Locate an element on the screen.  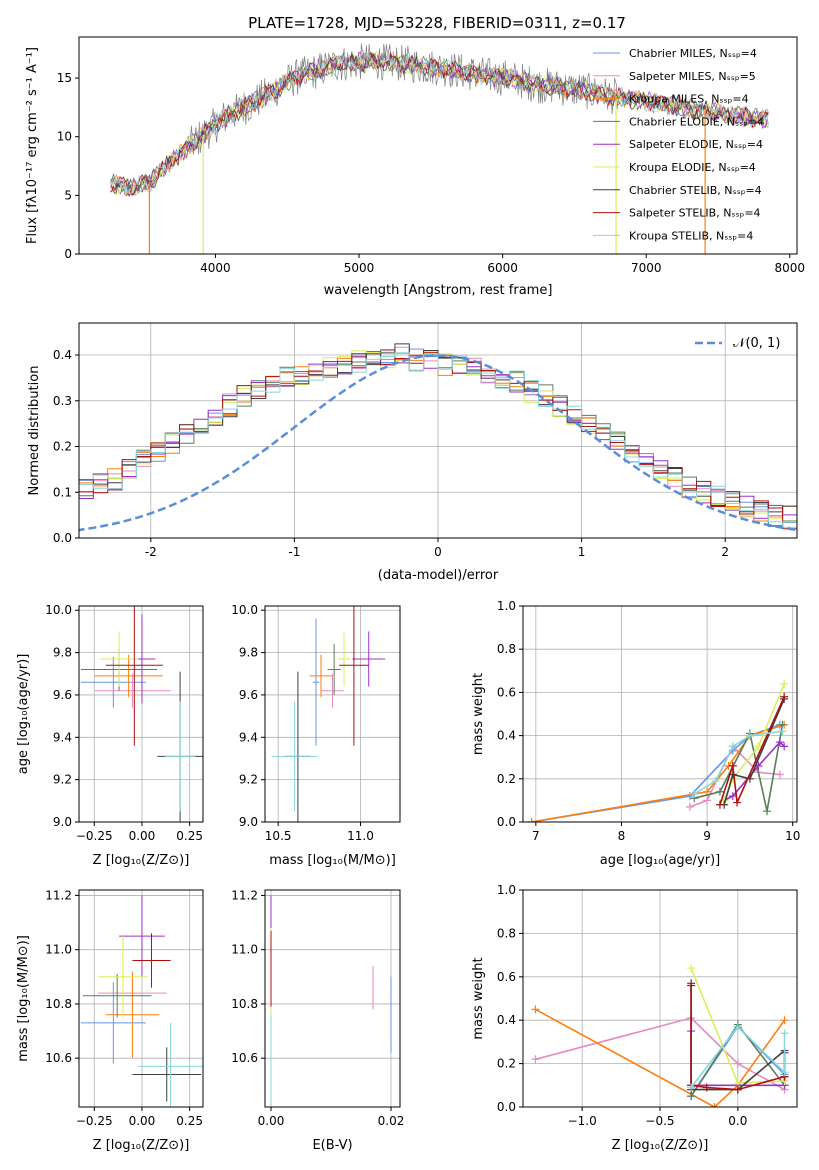
y-tick-label: 15 is located at coordinates (64, 78).